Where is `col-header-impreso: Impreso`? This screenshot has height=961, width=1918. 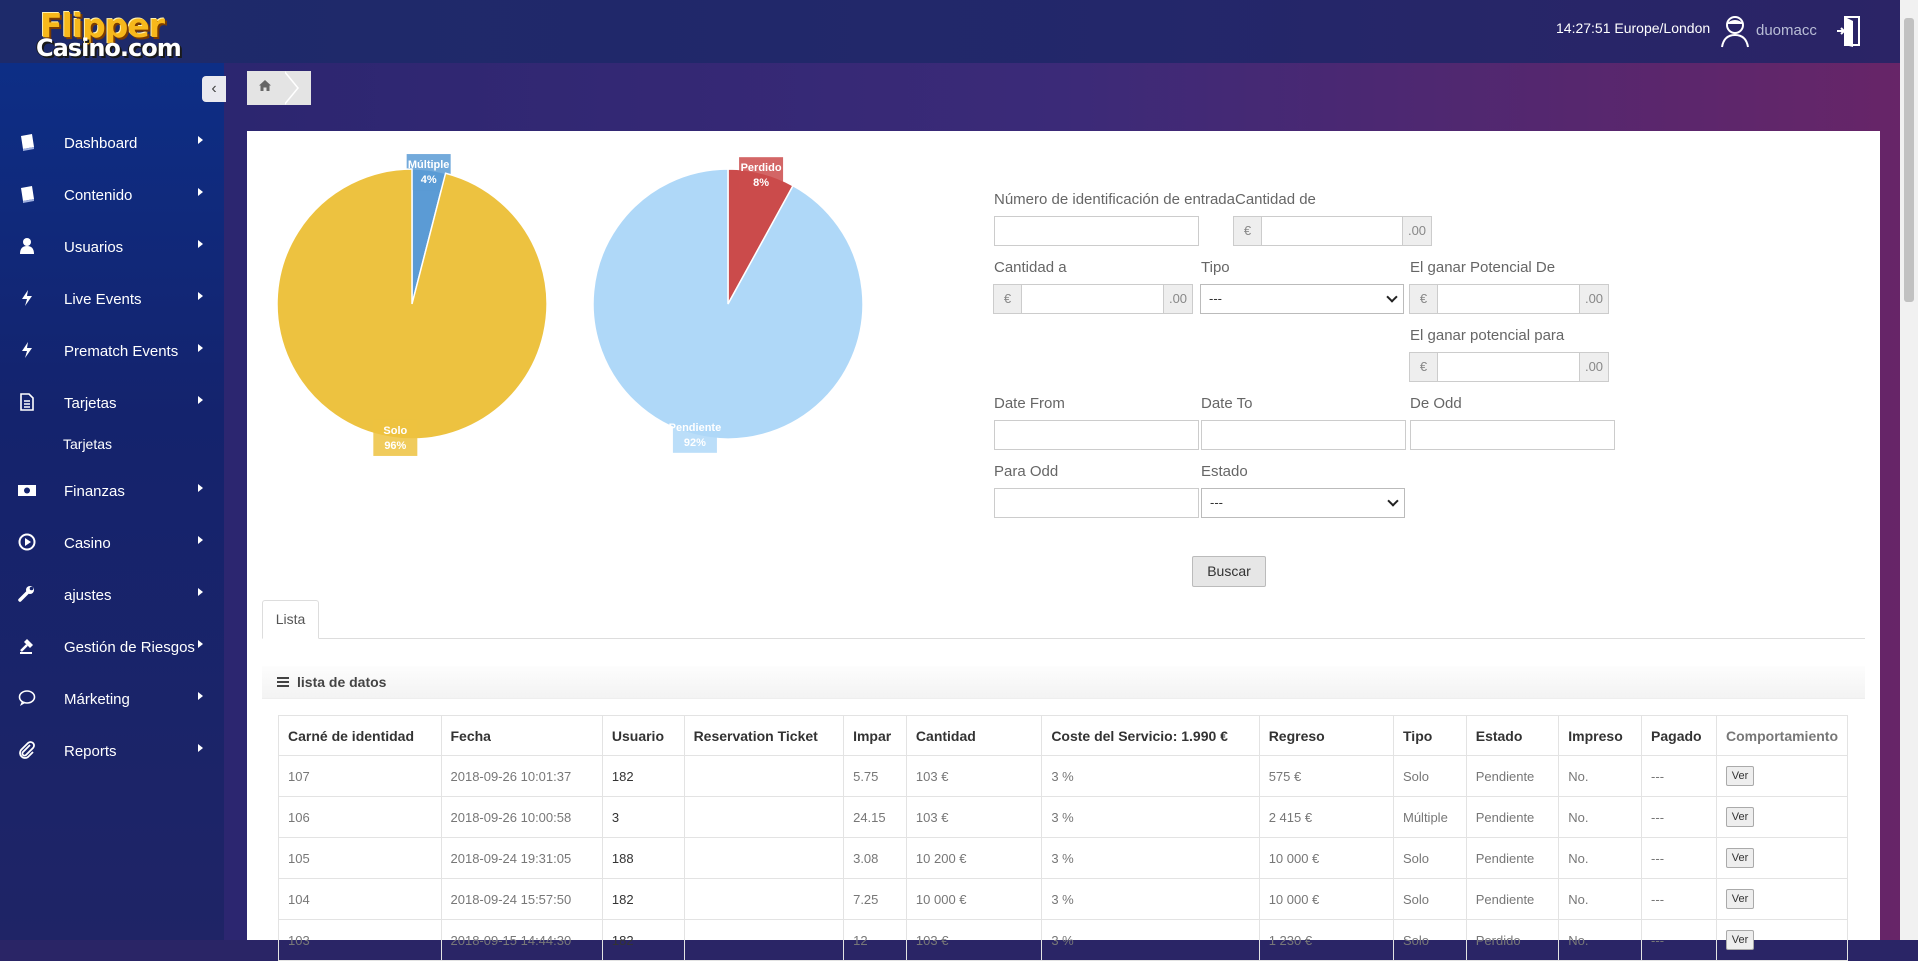 col-header-impreso: Impreso is located at coordinates (1600, 735).